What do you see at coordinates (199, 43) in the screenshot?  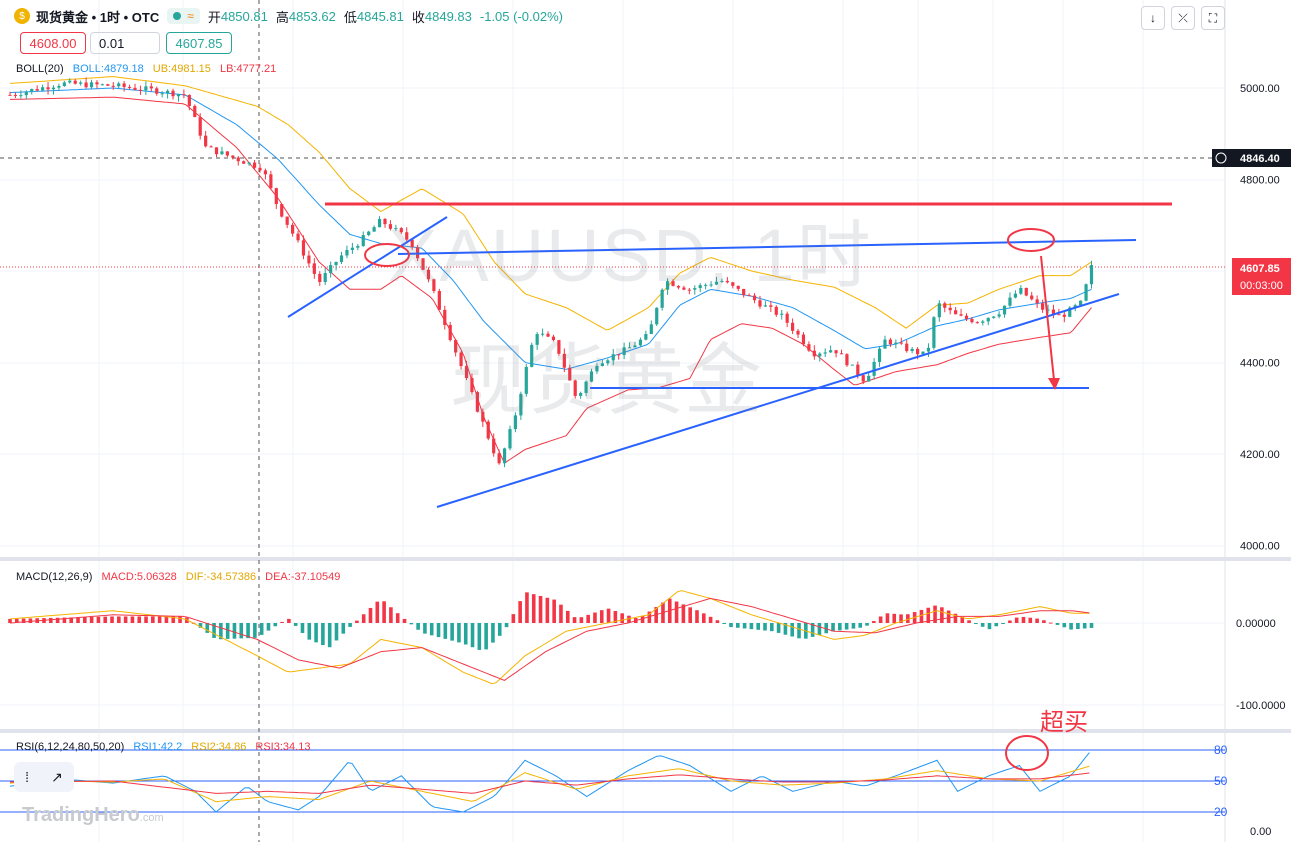 I see `buy-button: 4607.85` at bounding box center [199, 43].